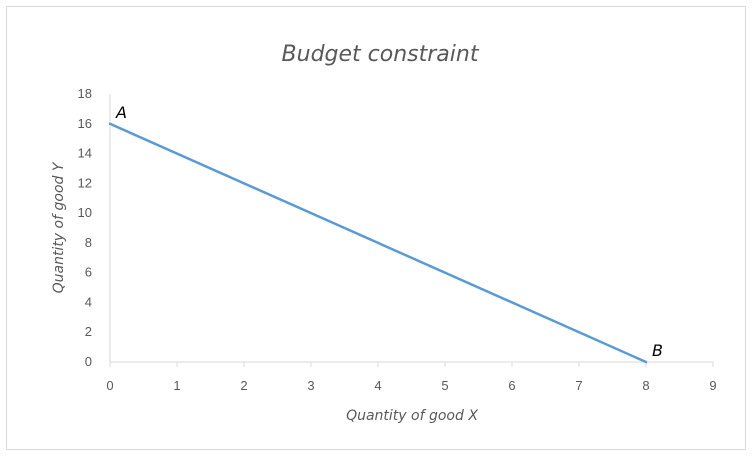  I want to click on x-axis-label: Quantity of good X, so click(412, 416).